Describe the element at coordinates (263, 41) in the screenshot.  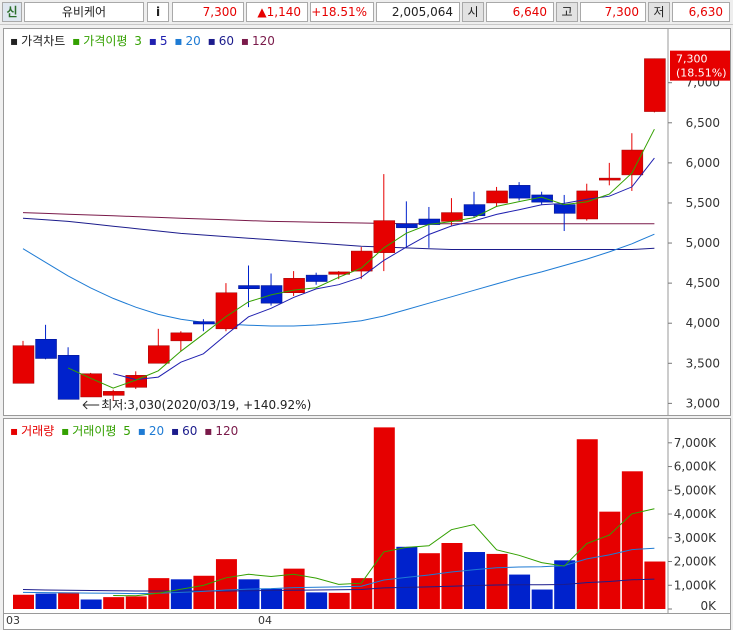
I see `price-ma120-label: 120` at that location.